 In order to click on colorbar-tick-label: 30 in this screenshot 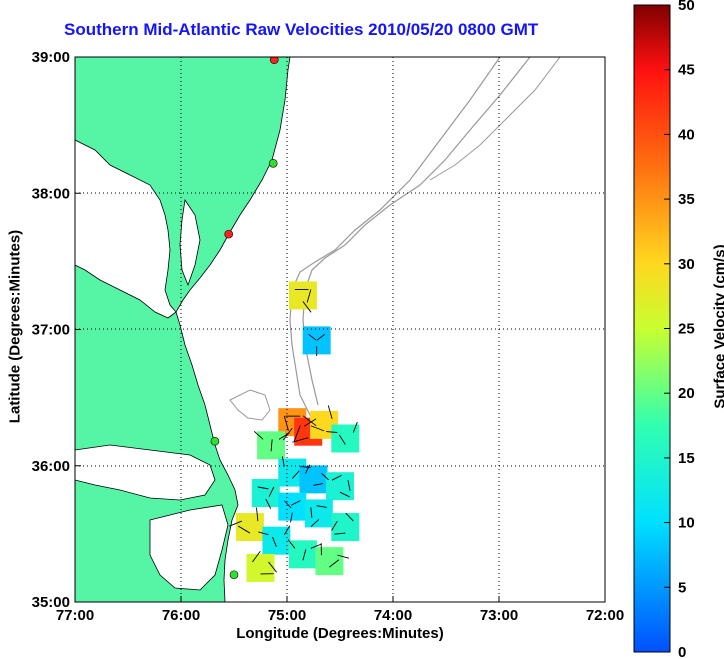, I will do `click(686, 264)`.